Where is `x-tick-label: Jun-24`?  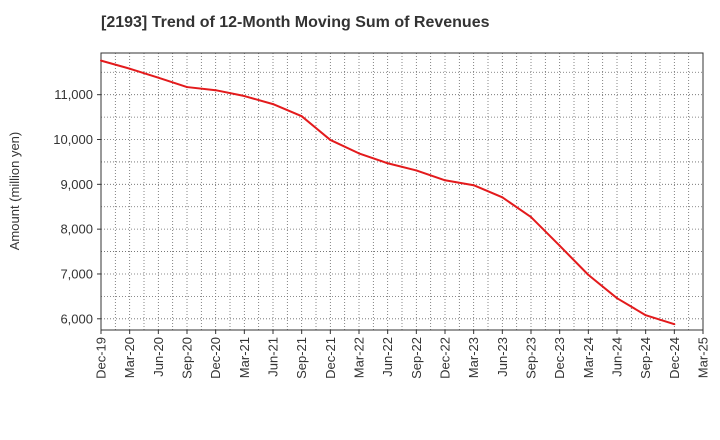 x-tick-label: Jun-24 is located at coordinates (617, 357).